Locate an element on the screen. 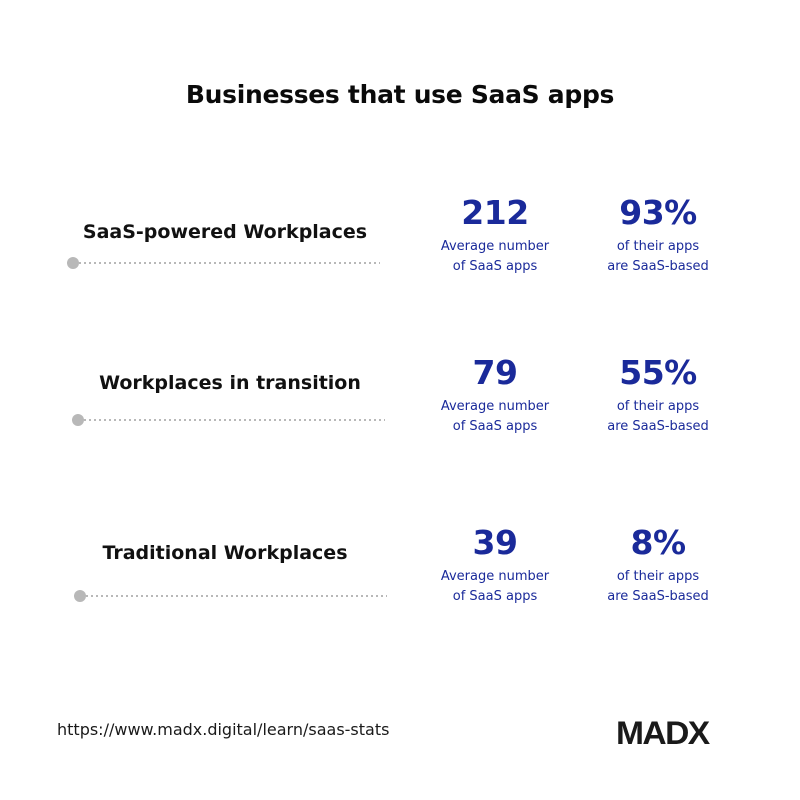 The height and width of the screenshot is (800, 800). saas-share-stat: 93% of their apps are SaaS-based is located at coordinates (658, 236).